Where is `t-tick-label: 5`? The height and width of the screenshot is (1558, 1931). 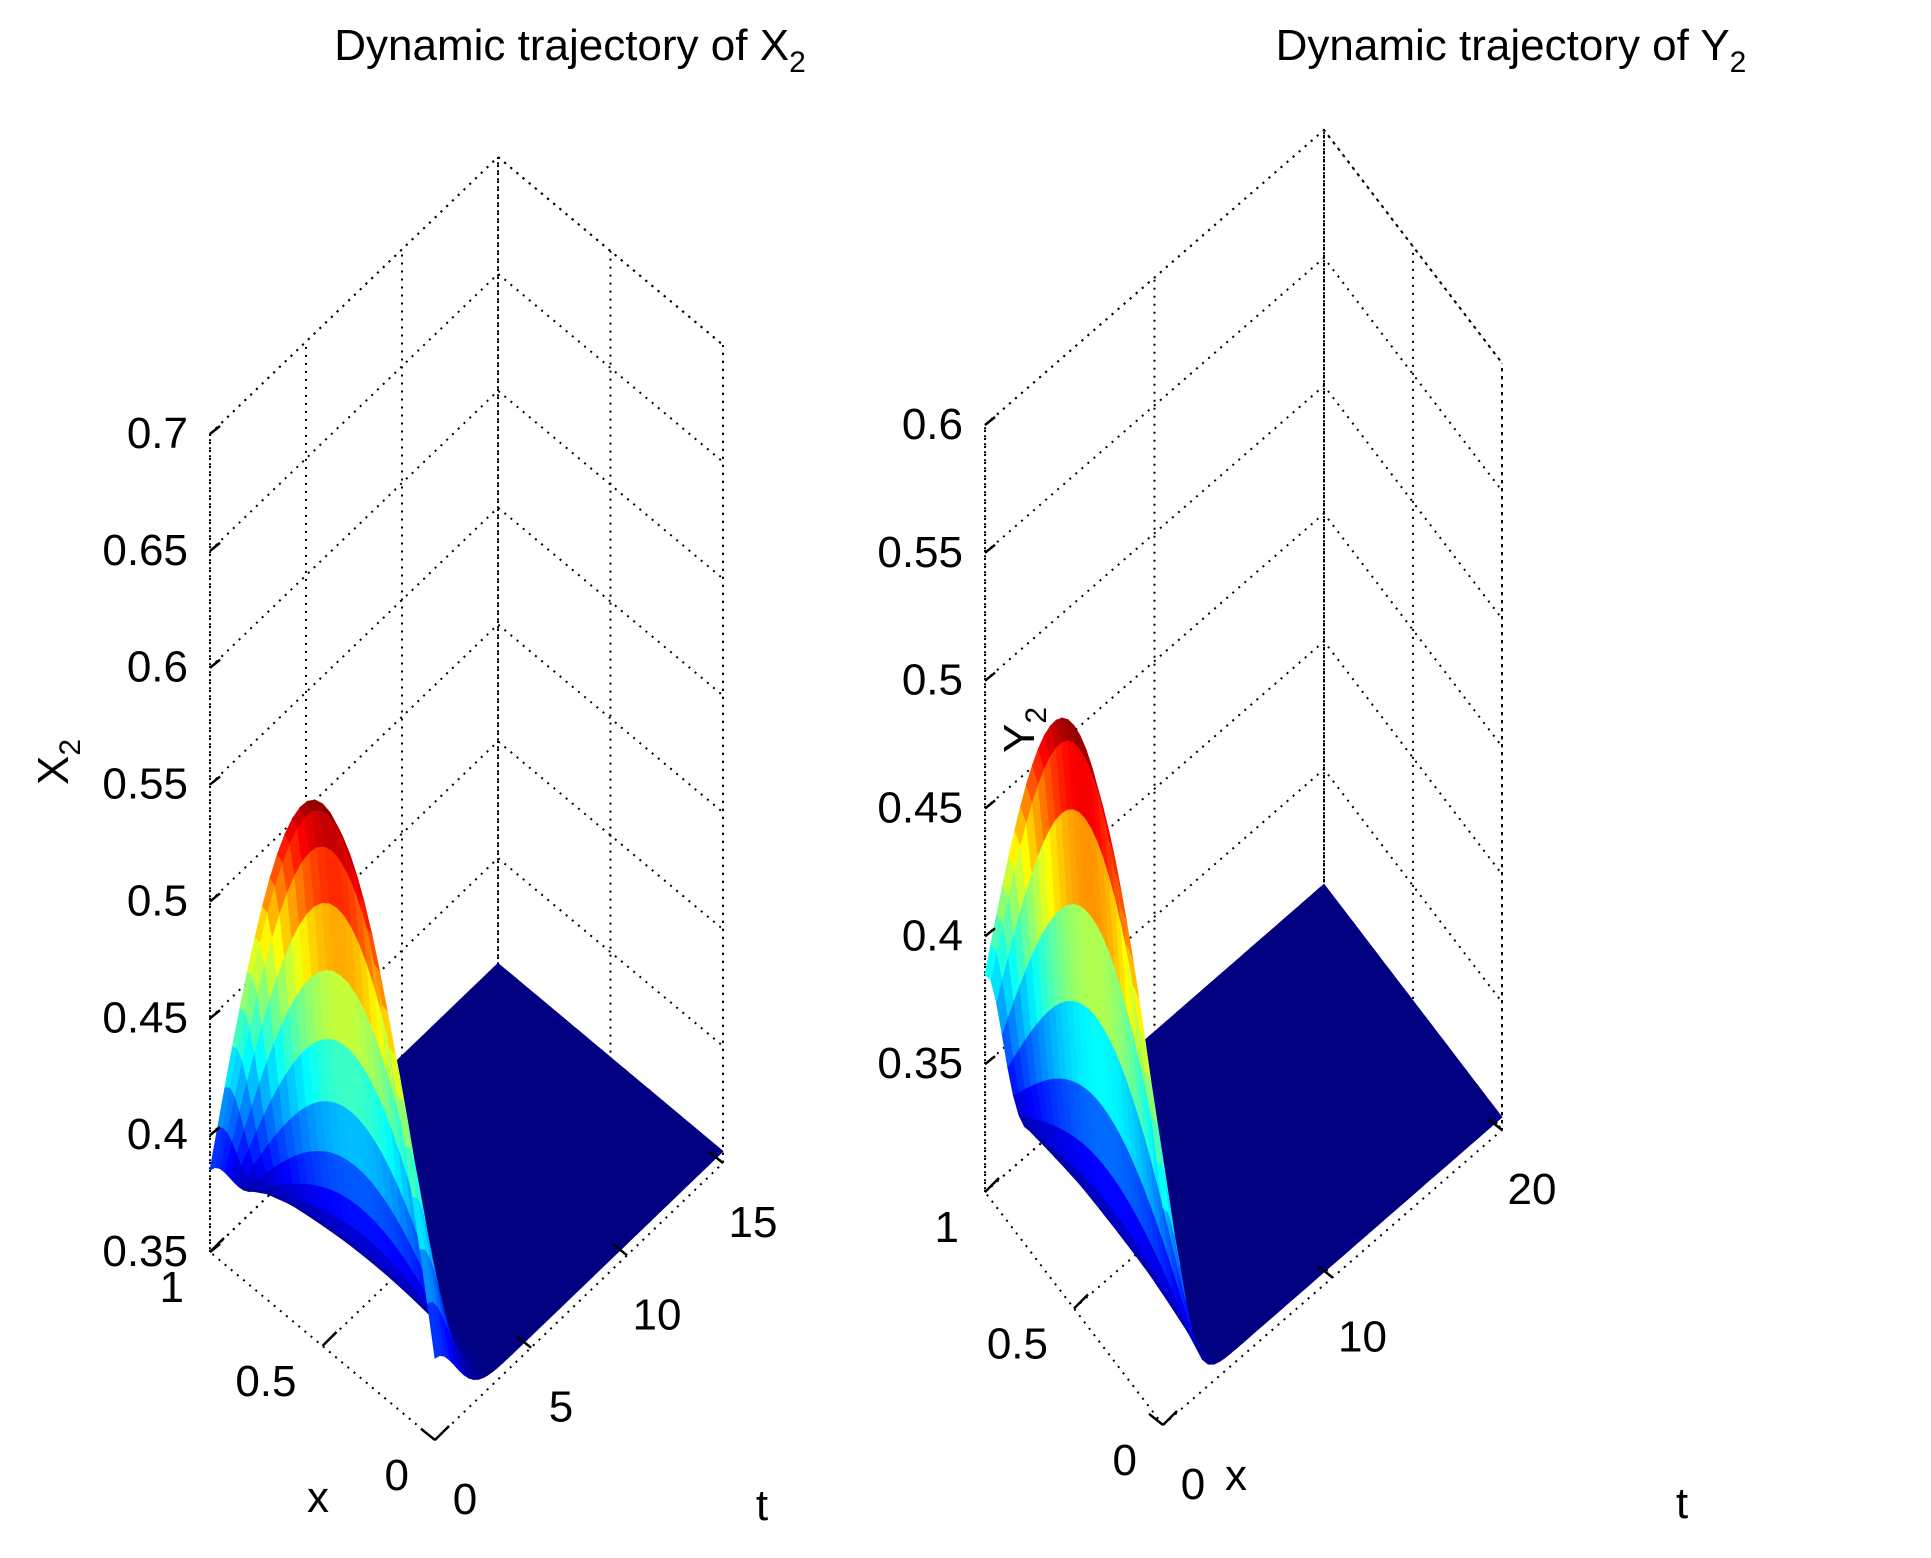
t-tick-label: 5 is located at coordinates (561, 1407).